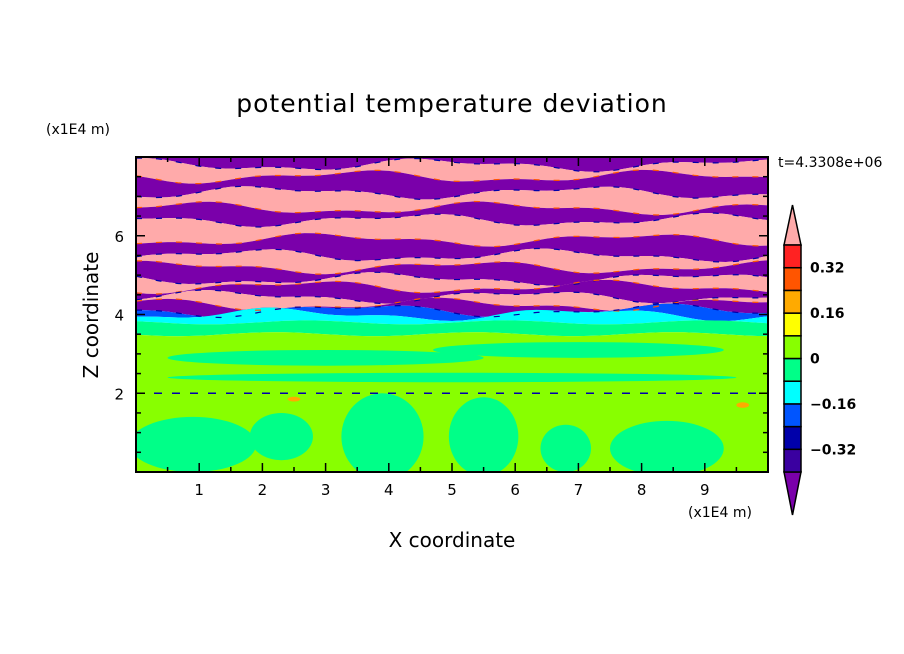  I want to click on x-tick-label: 5, so click(452, 490).